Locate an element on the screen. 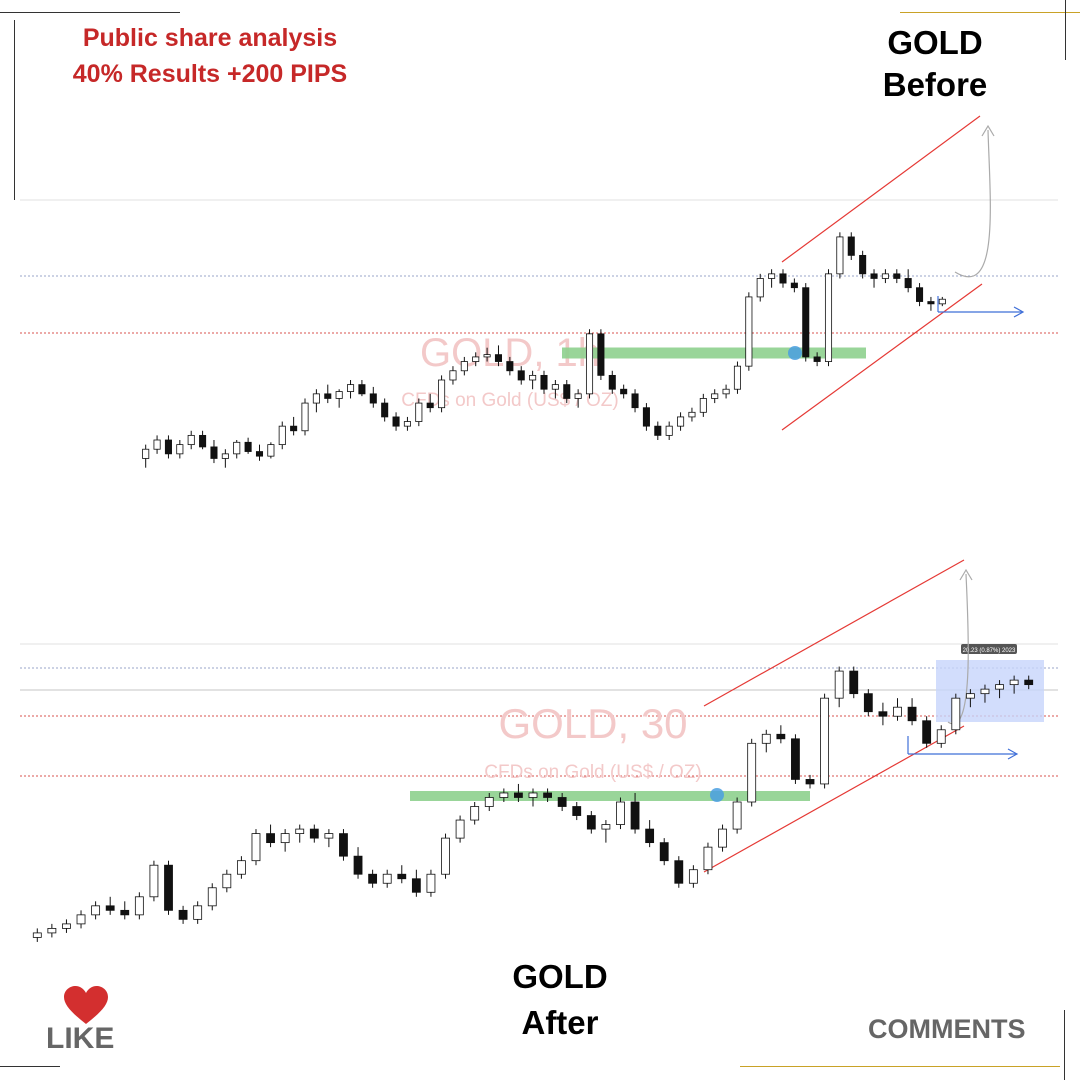 The height and width of the screenshot is (1080, 1080). before-channel-upper is located at coordinates (881, 189).